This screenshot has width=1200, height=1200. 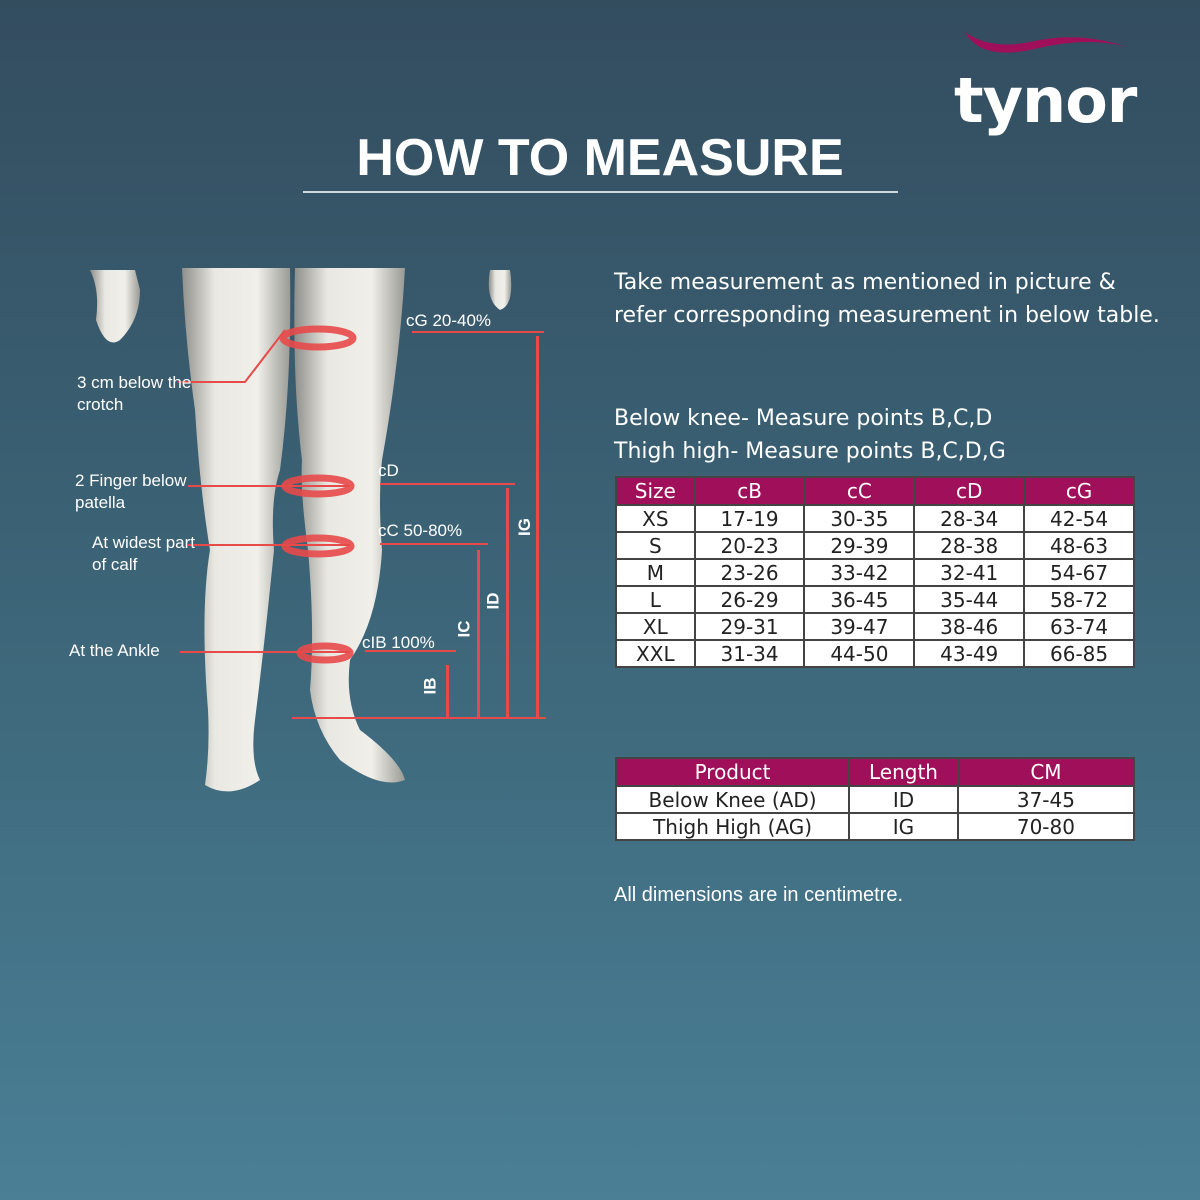 What do you see at coordinates (655, 653) in the screenshot?
I see `table-cell: XXL` at bounding box center [655, 653].